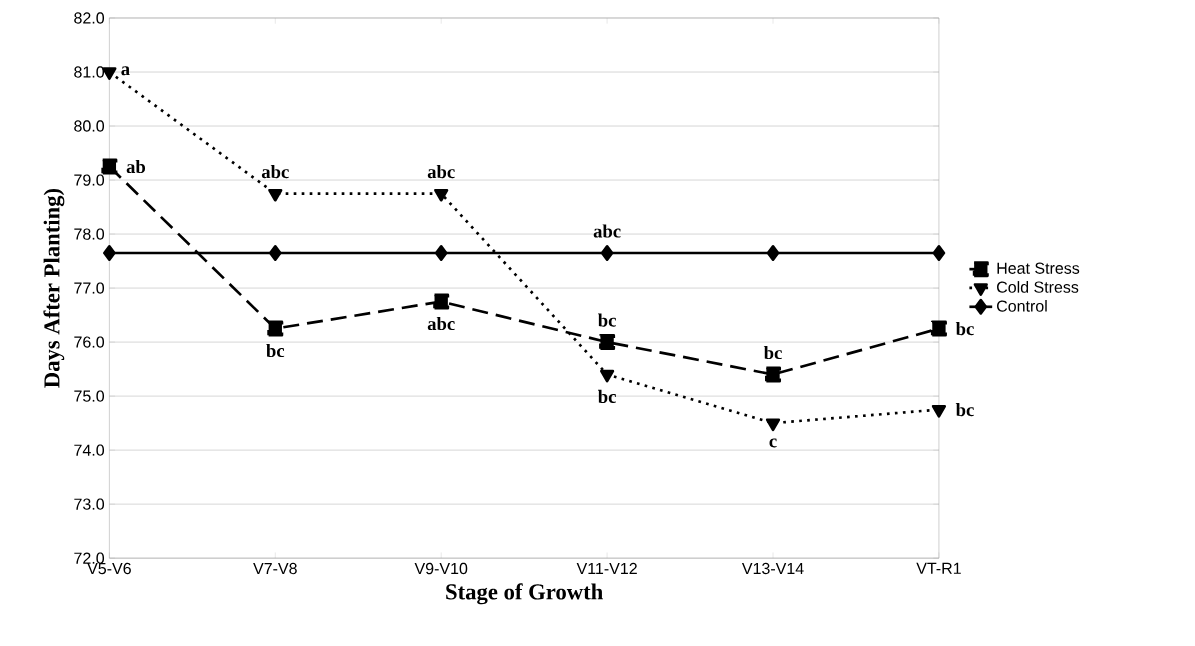 The height and width of the screenshot is (646, 1195). Describe the element at coordinates (89, 180) in the screenshot. I see `y-tick-label: 79.0` at that location.